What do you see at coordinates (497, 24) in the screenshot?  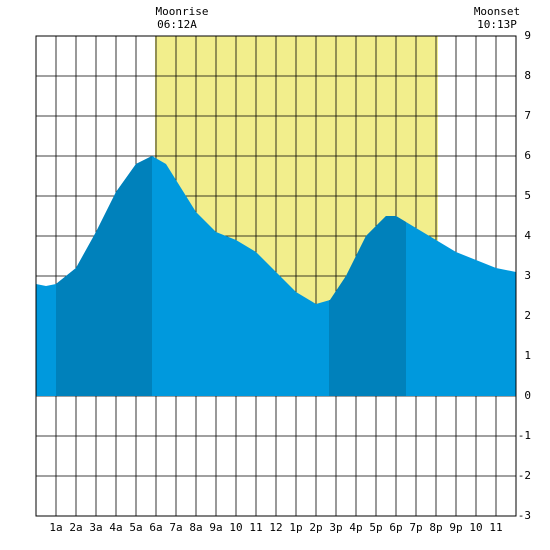 I see `moonset-time: 10:13P` at bounding box center [497, 24].